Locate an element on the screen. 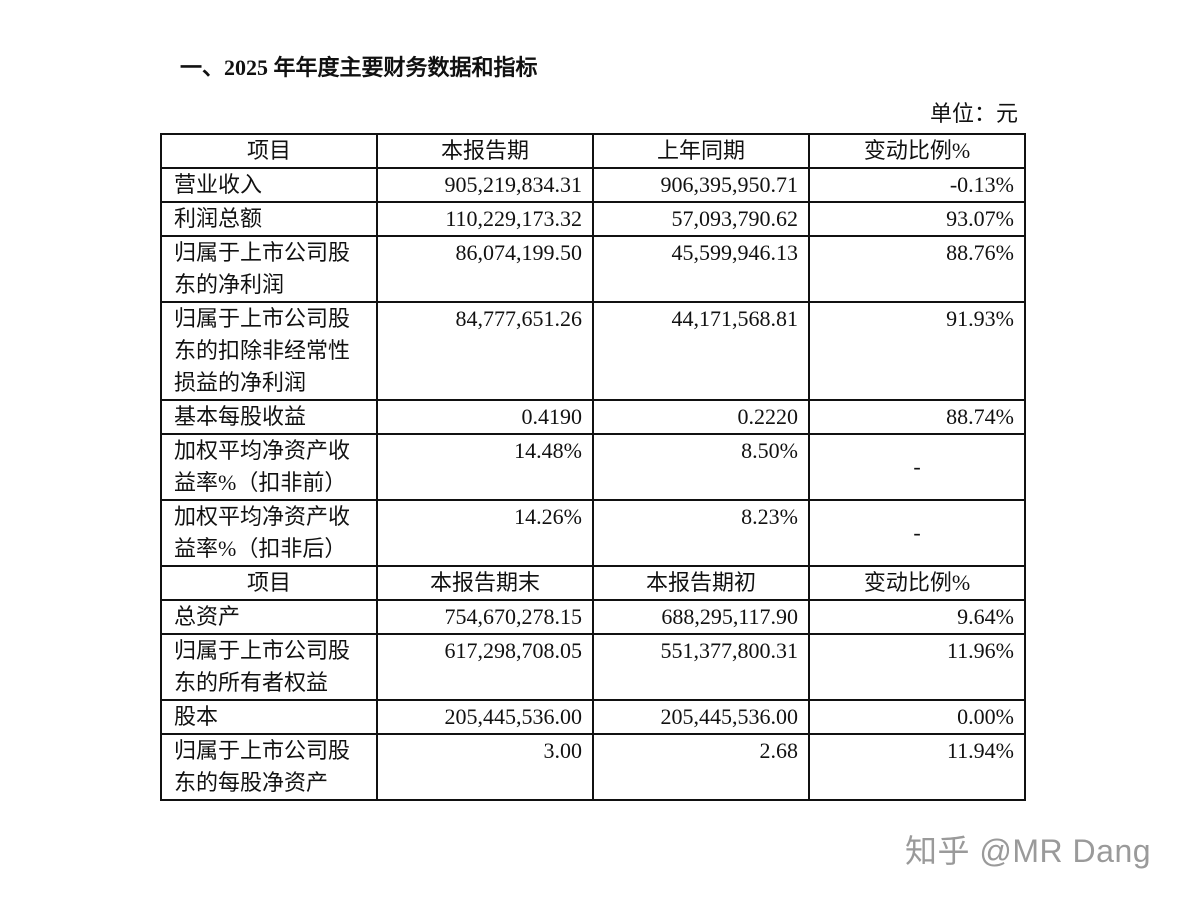  table-row: 加权平均净资产收 益率%（扣非后） 14.26% 8.23% - is located at coordinates (593, 533).